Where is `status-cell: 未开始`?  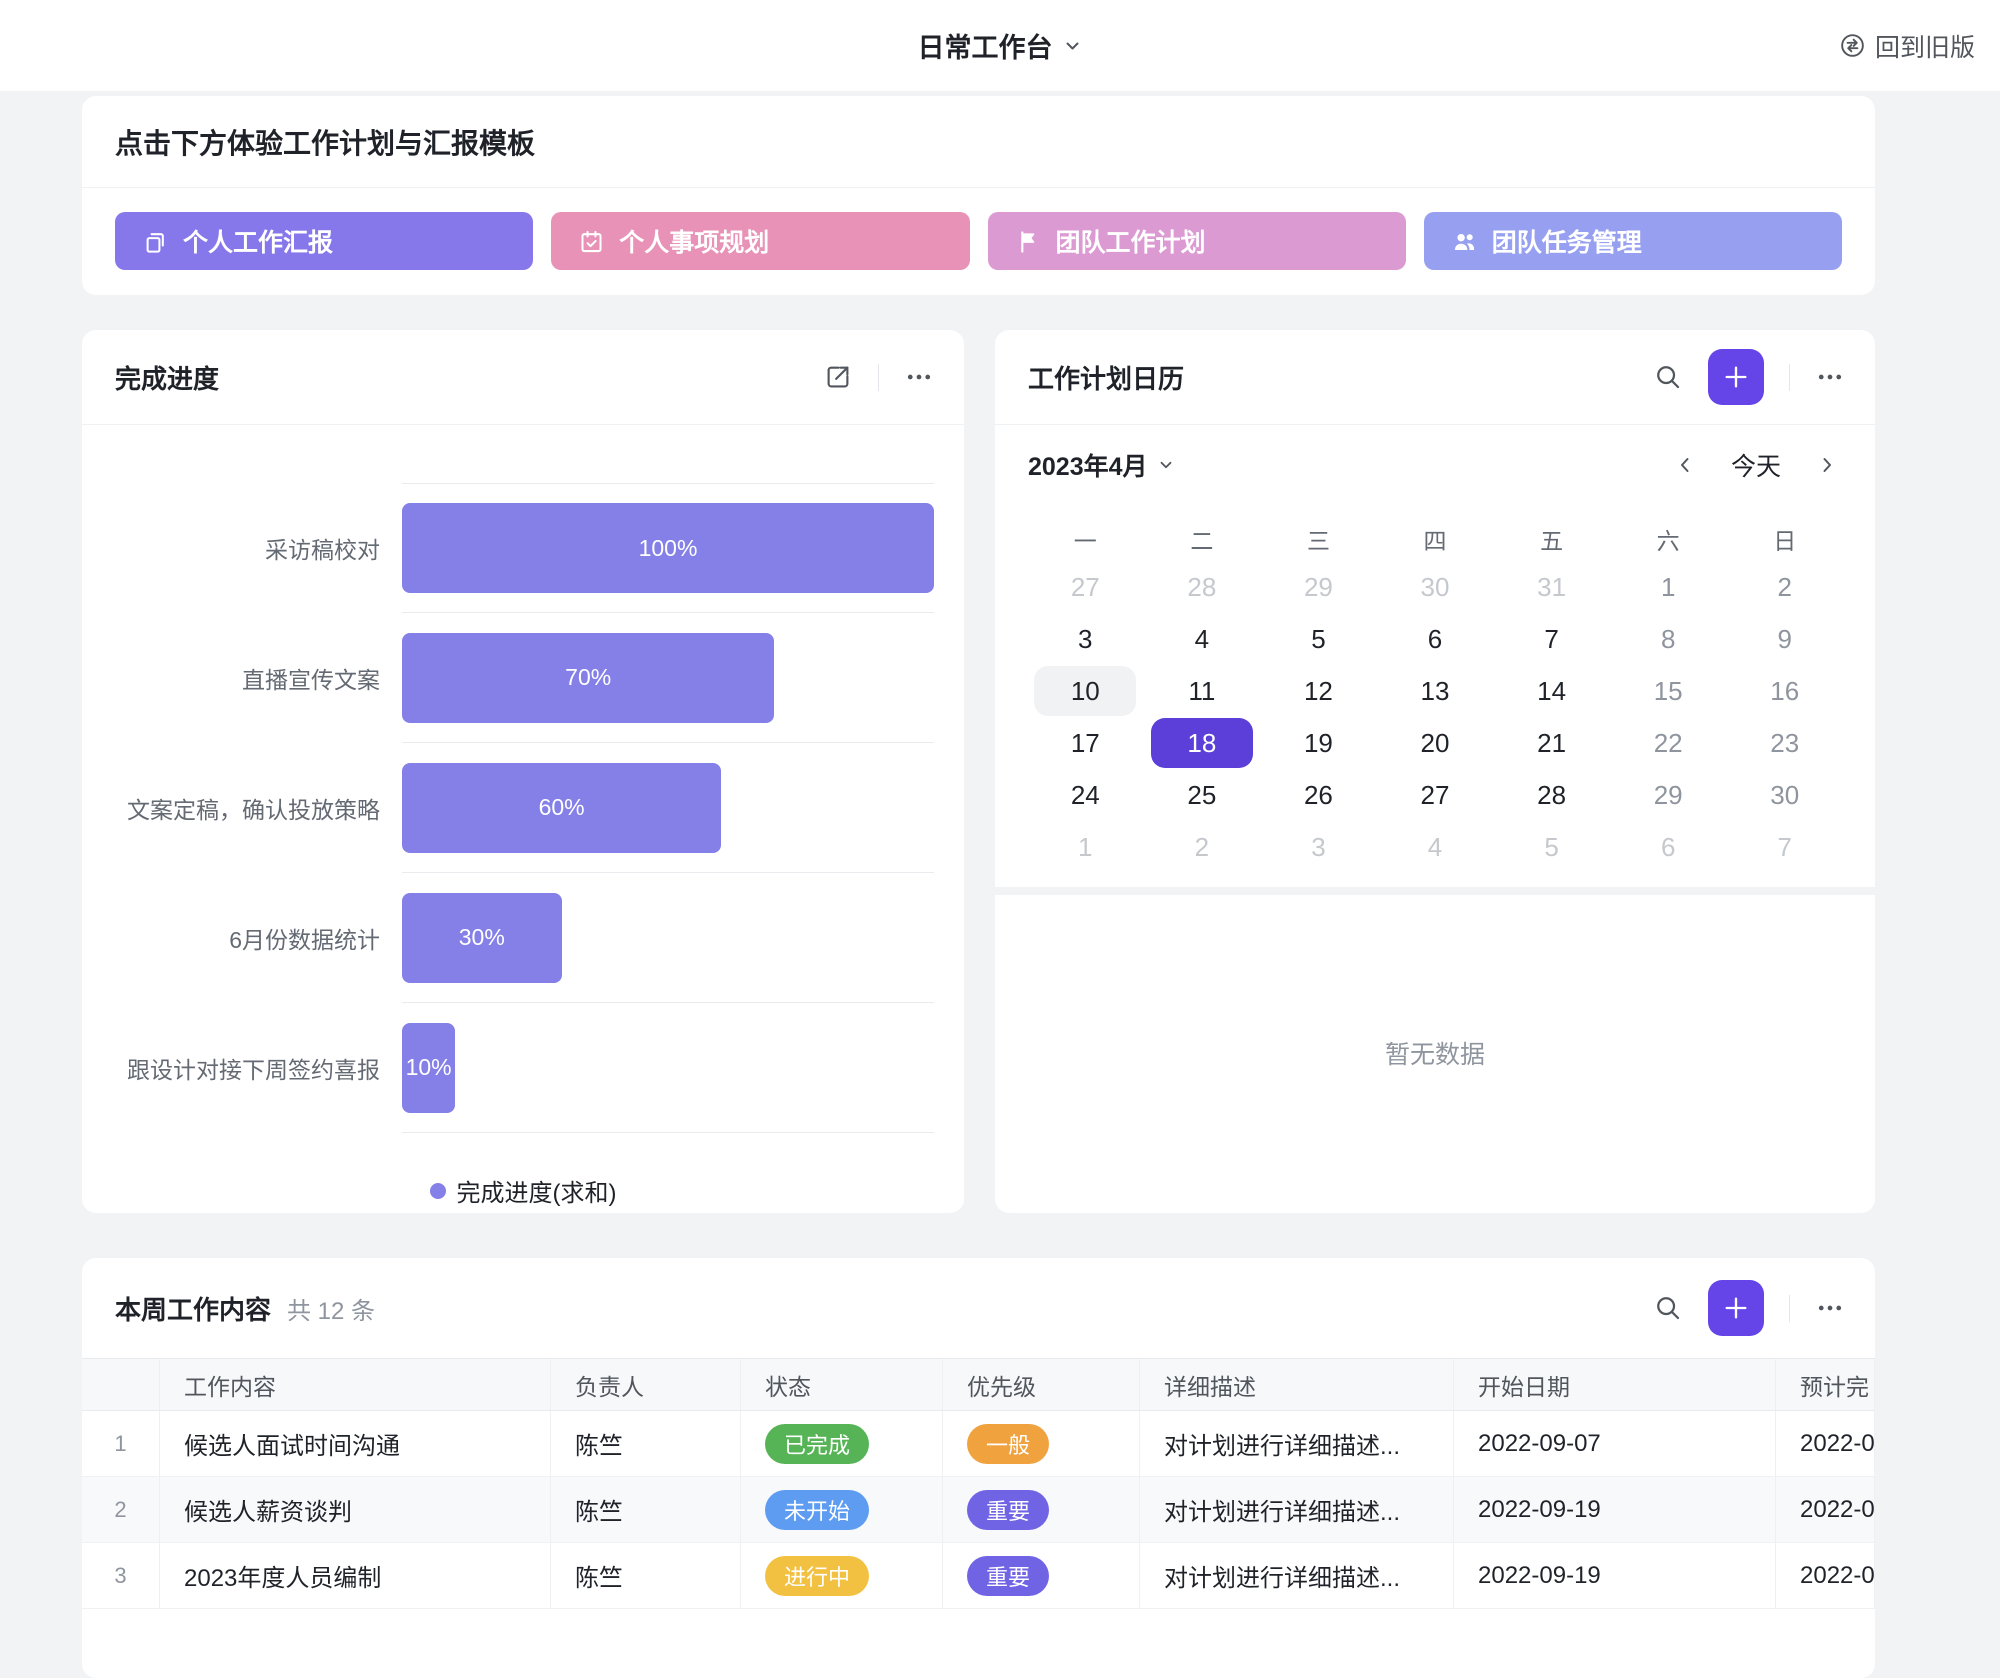 status-cell: 未开始 is located at coordinates (842, 1509).